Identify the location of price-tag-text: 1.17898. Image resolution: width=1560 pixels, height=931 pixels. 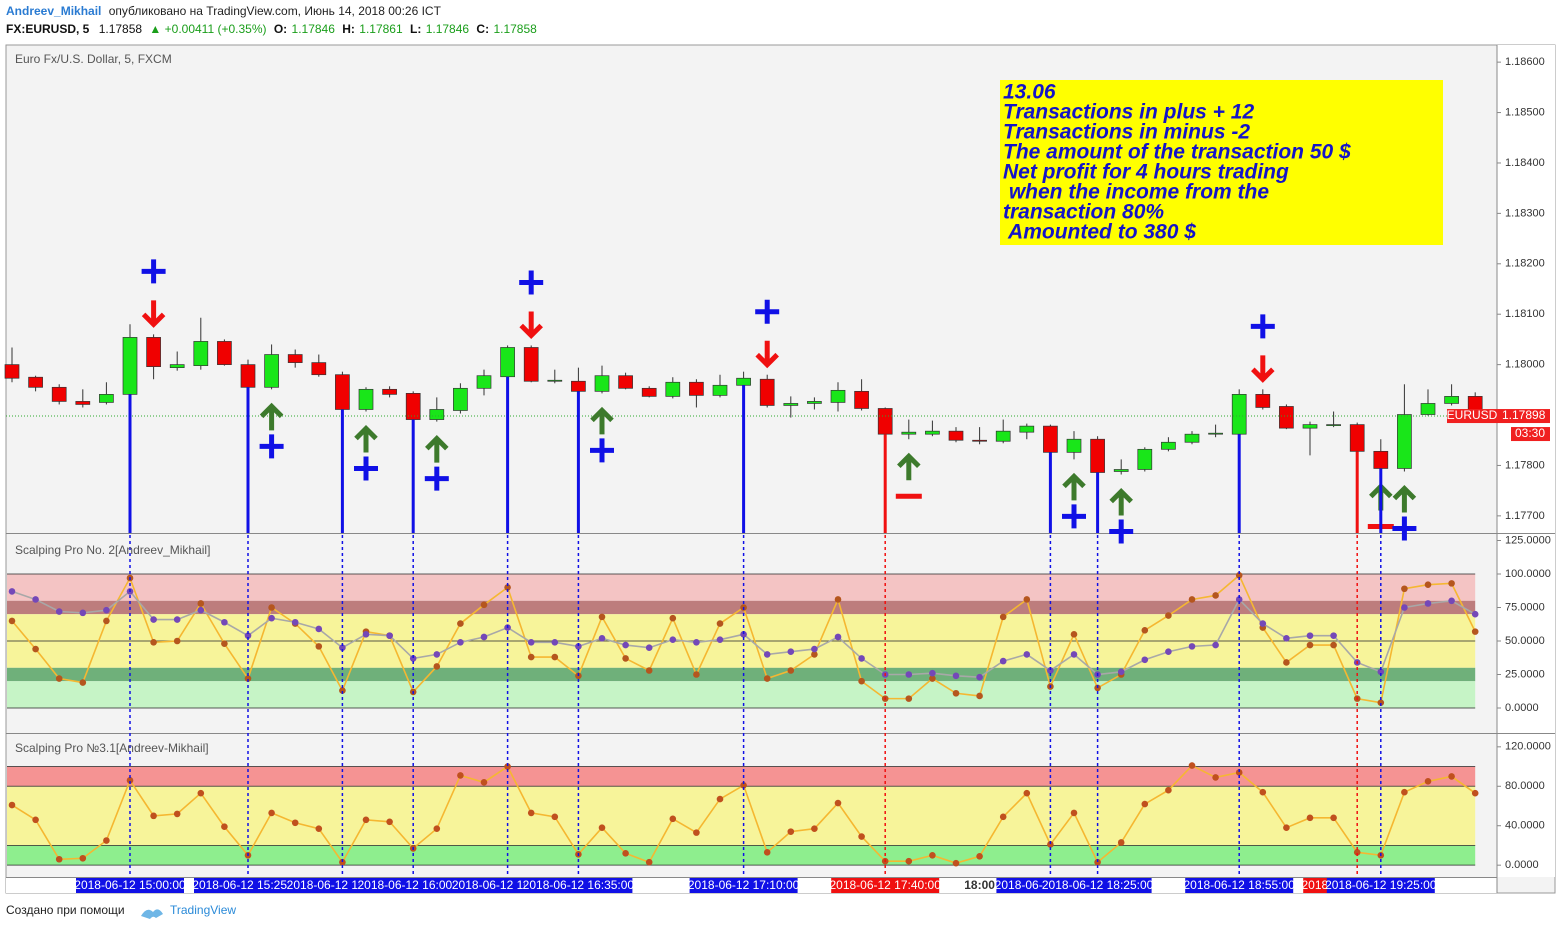
(1524, 415).